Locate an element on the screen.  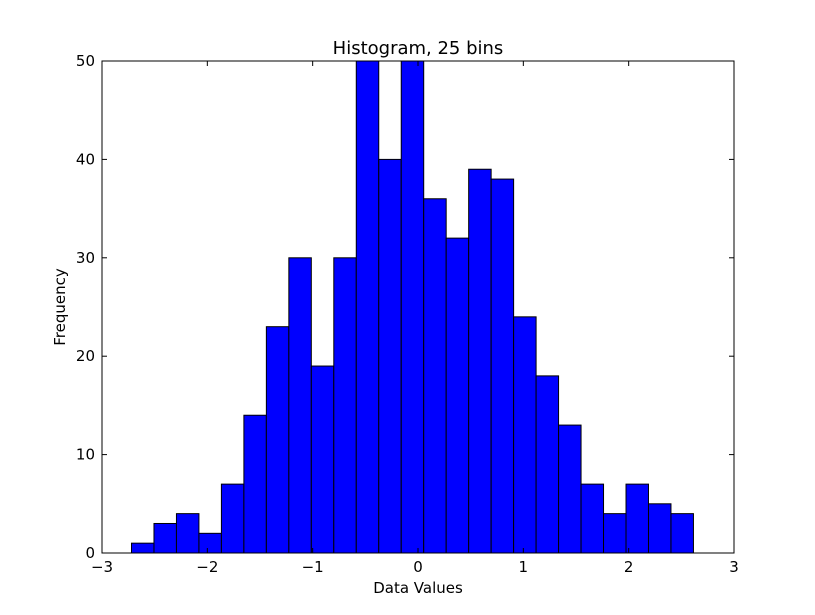
y-tick-label: 0 is located at coordinates (90, 553).